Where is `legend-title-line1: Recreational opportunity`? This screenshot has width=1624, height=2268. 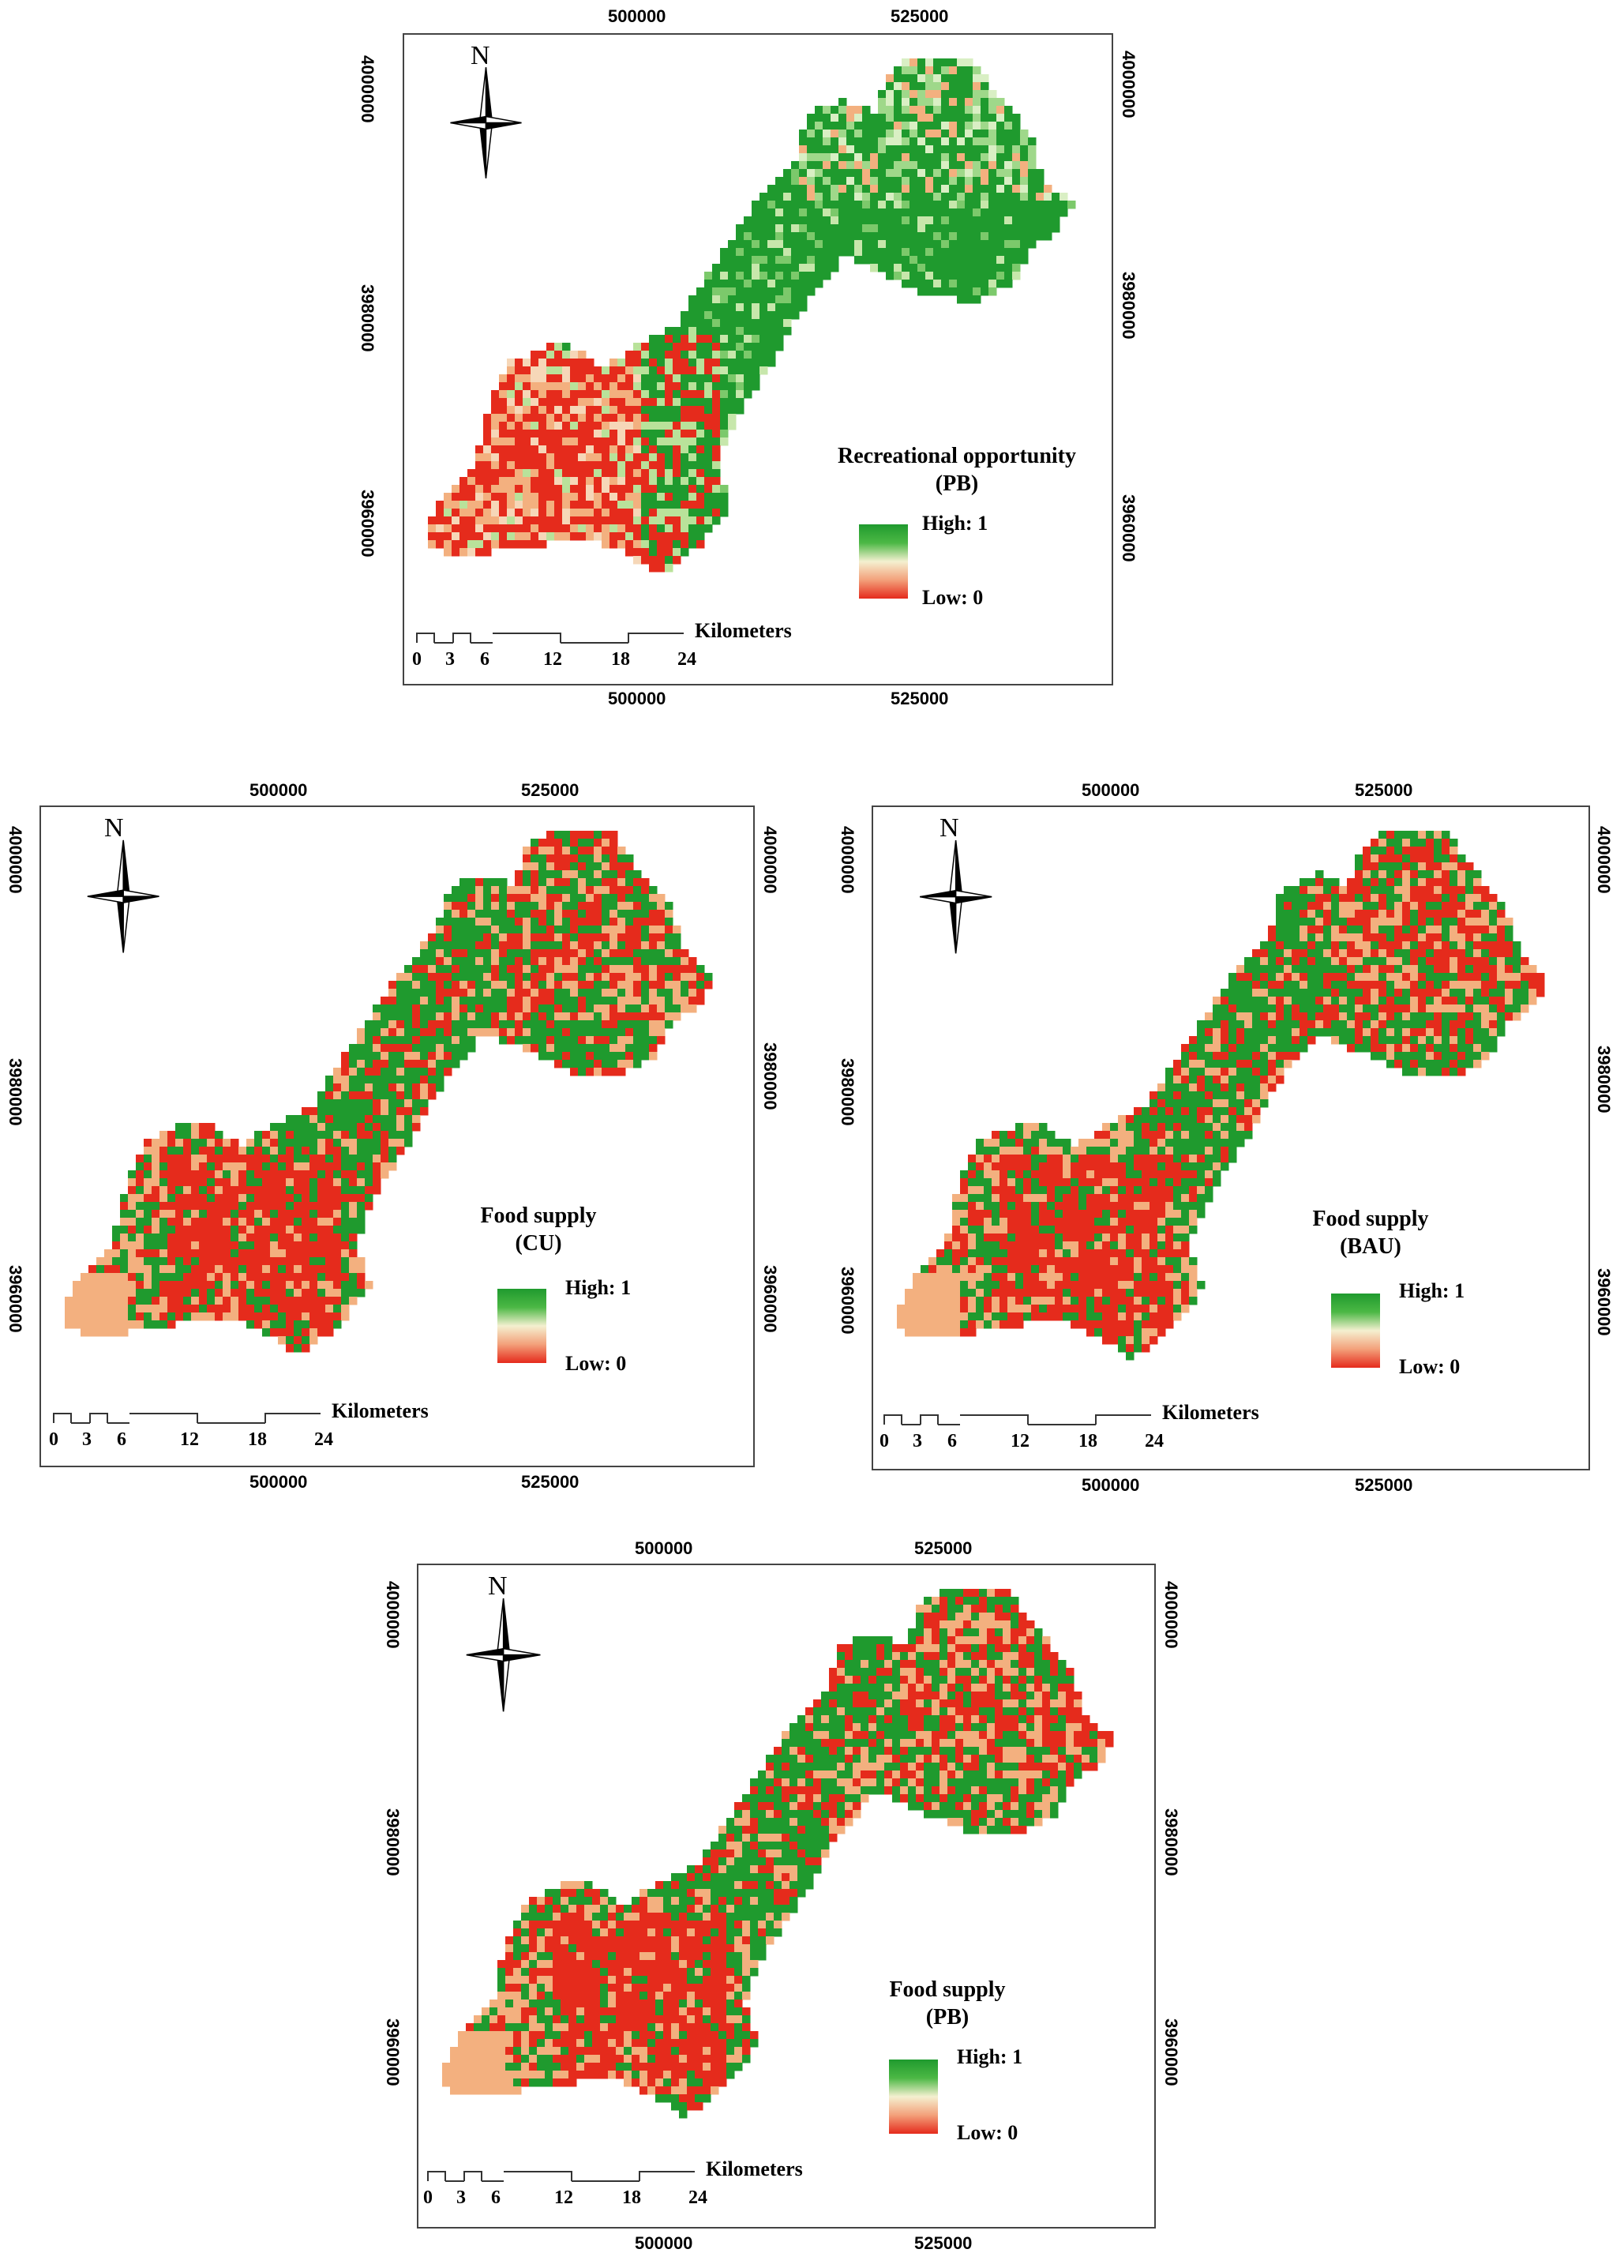 legend-title-line1: Recreational opportunity is located at coordinates (957, 456).